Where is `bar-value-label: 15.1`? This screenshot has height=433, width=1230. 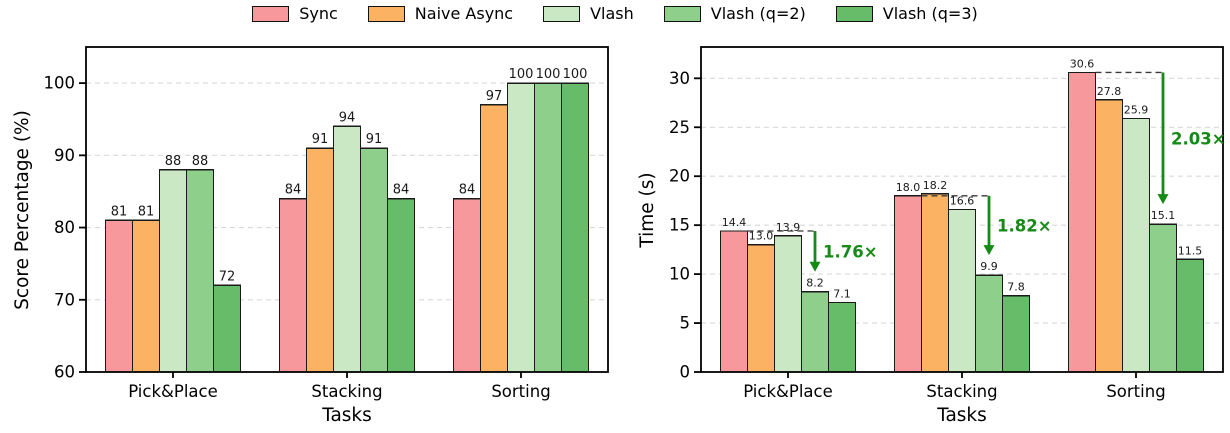
bar-value-label: 15.1 is located at coordinates (1163, 215).